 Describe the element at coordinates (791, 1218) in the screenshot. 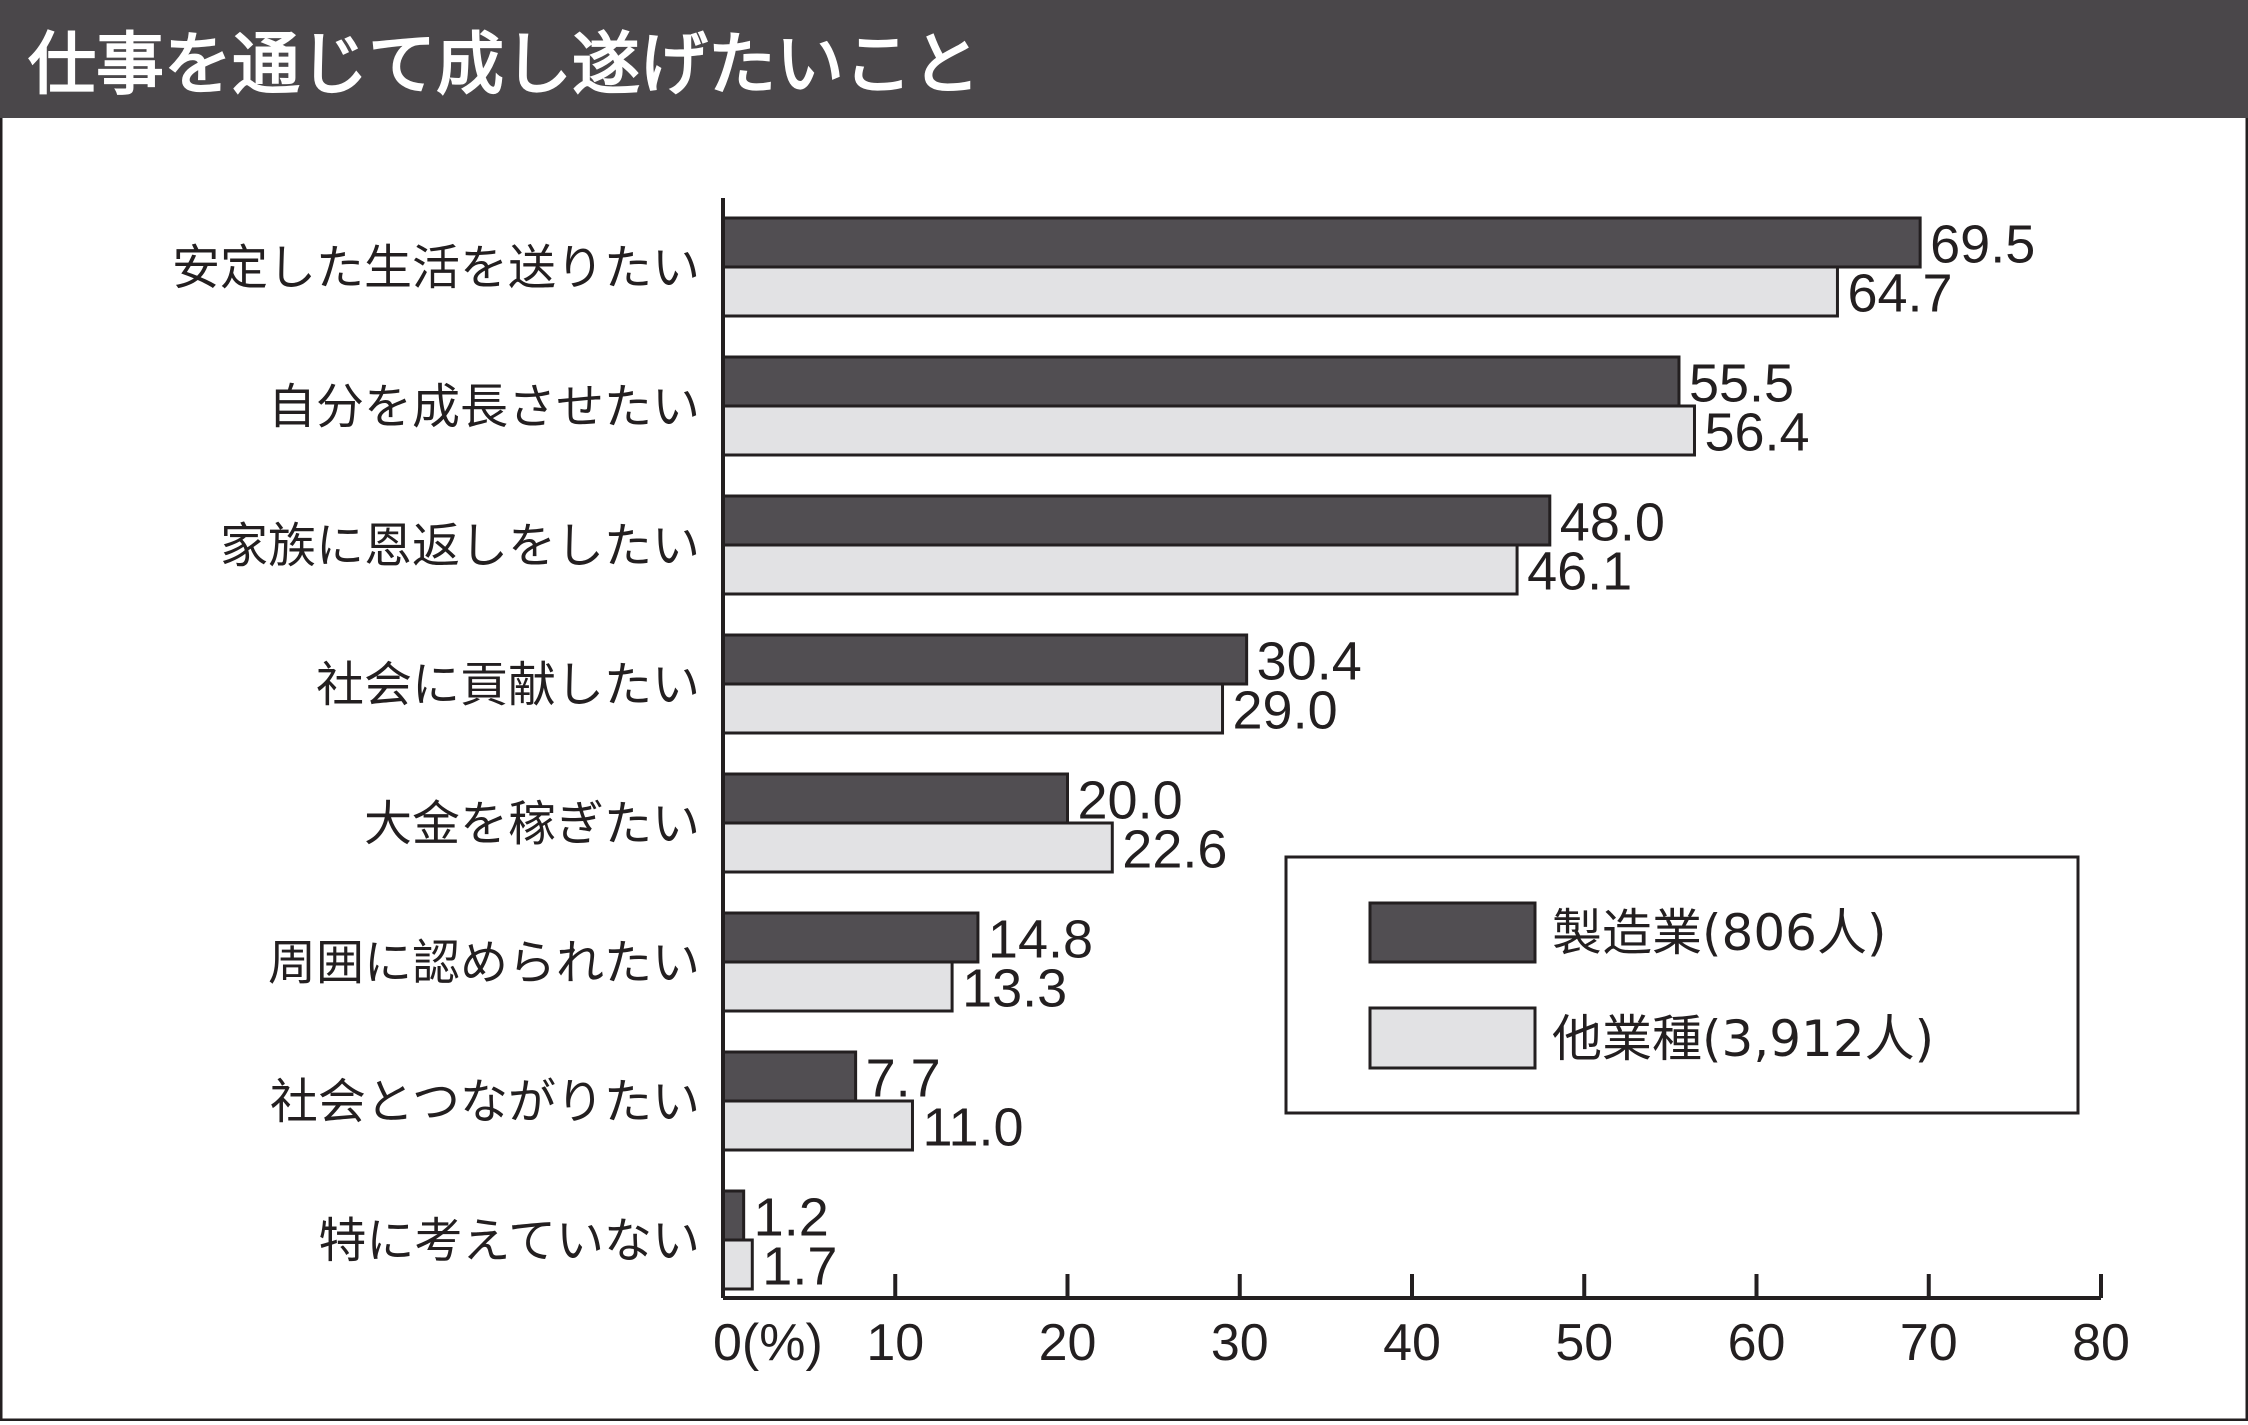

I see `value-label: 1.2` at that location.